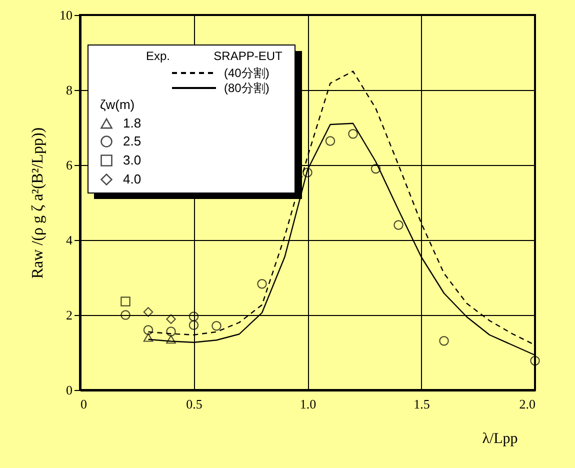 The image size is (575, 468). I want to click on y-tick-label: 4, so click(69, 240).